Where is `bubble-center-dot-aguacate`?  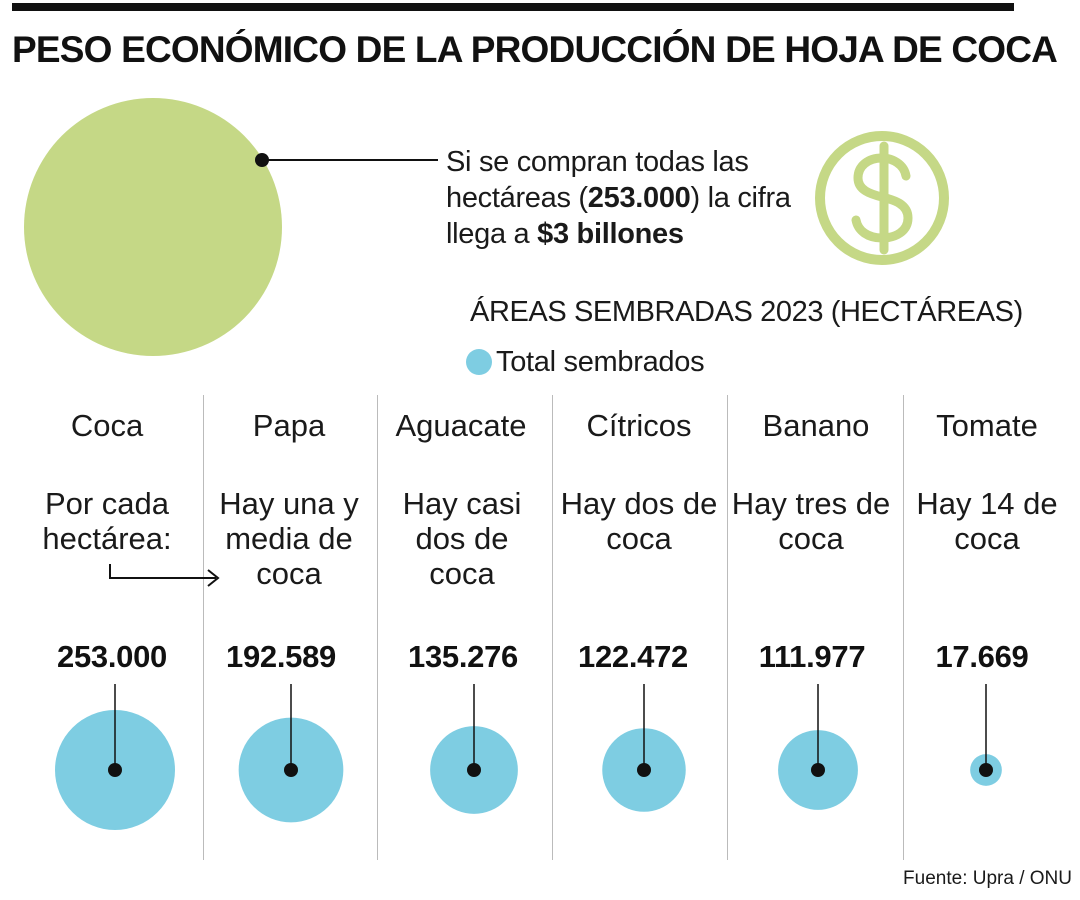
bubble-center-dot-aguacate is located at coordinates (474, 770).